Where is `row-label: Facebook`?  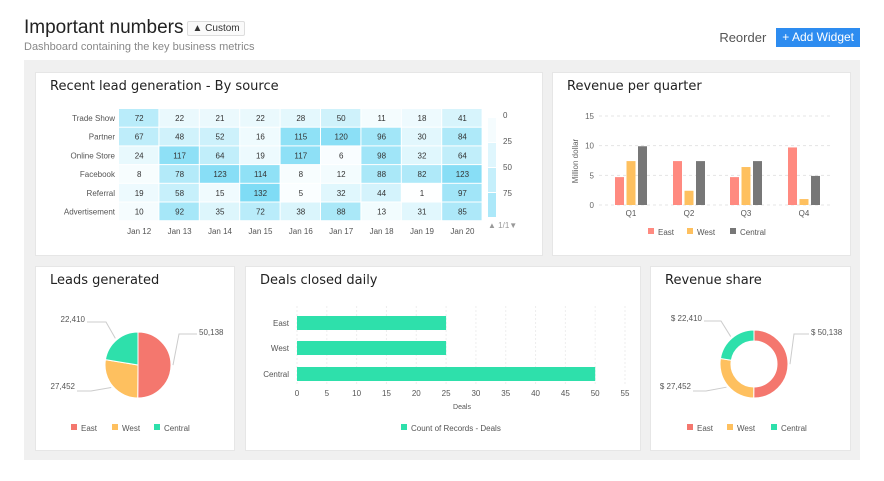
row-label: Facebook is located at coordinates (98, 174).